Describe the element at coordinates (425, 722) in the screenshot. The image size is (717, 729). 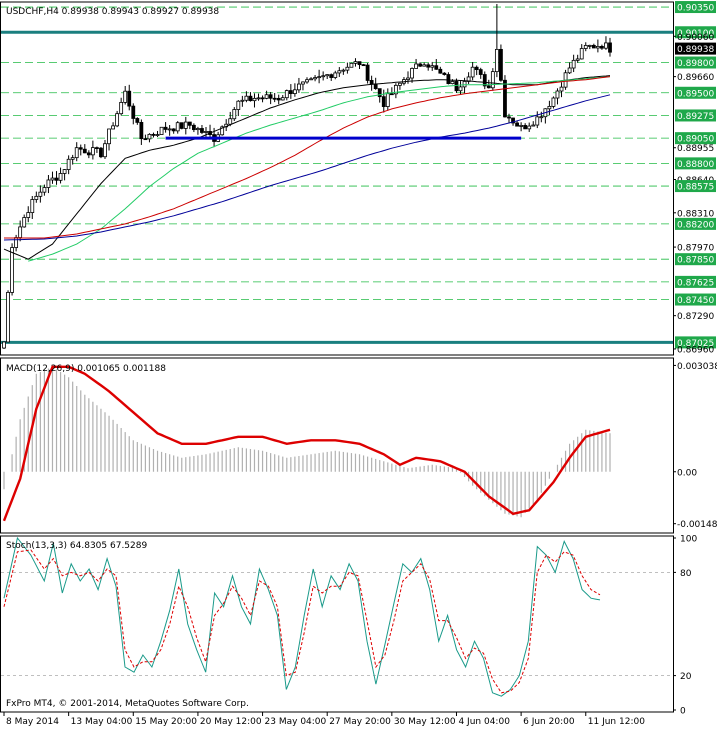
I see `time-label: 30 May 12:00` at that location.